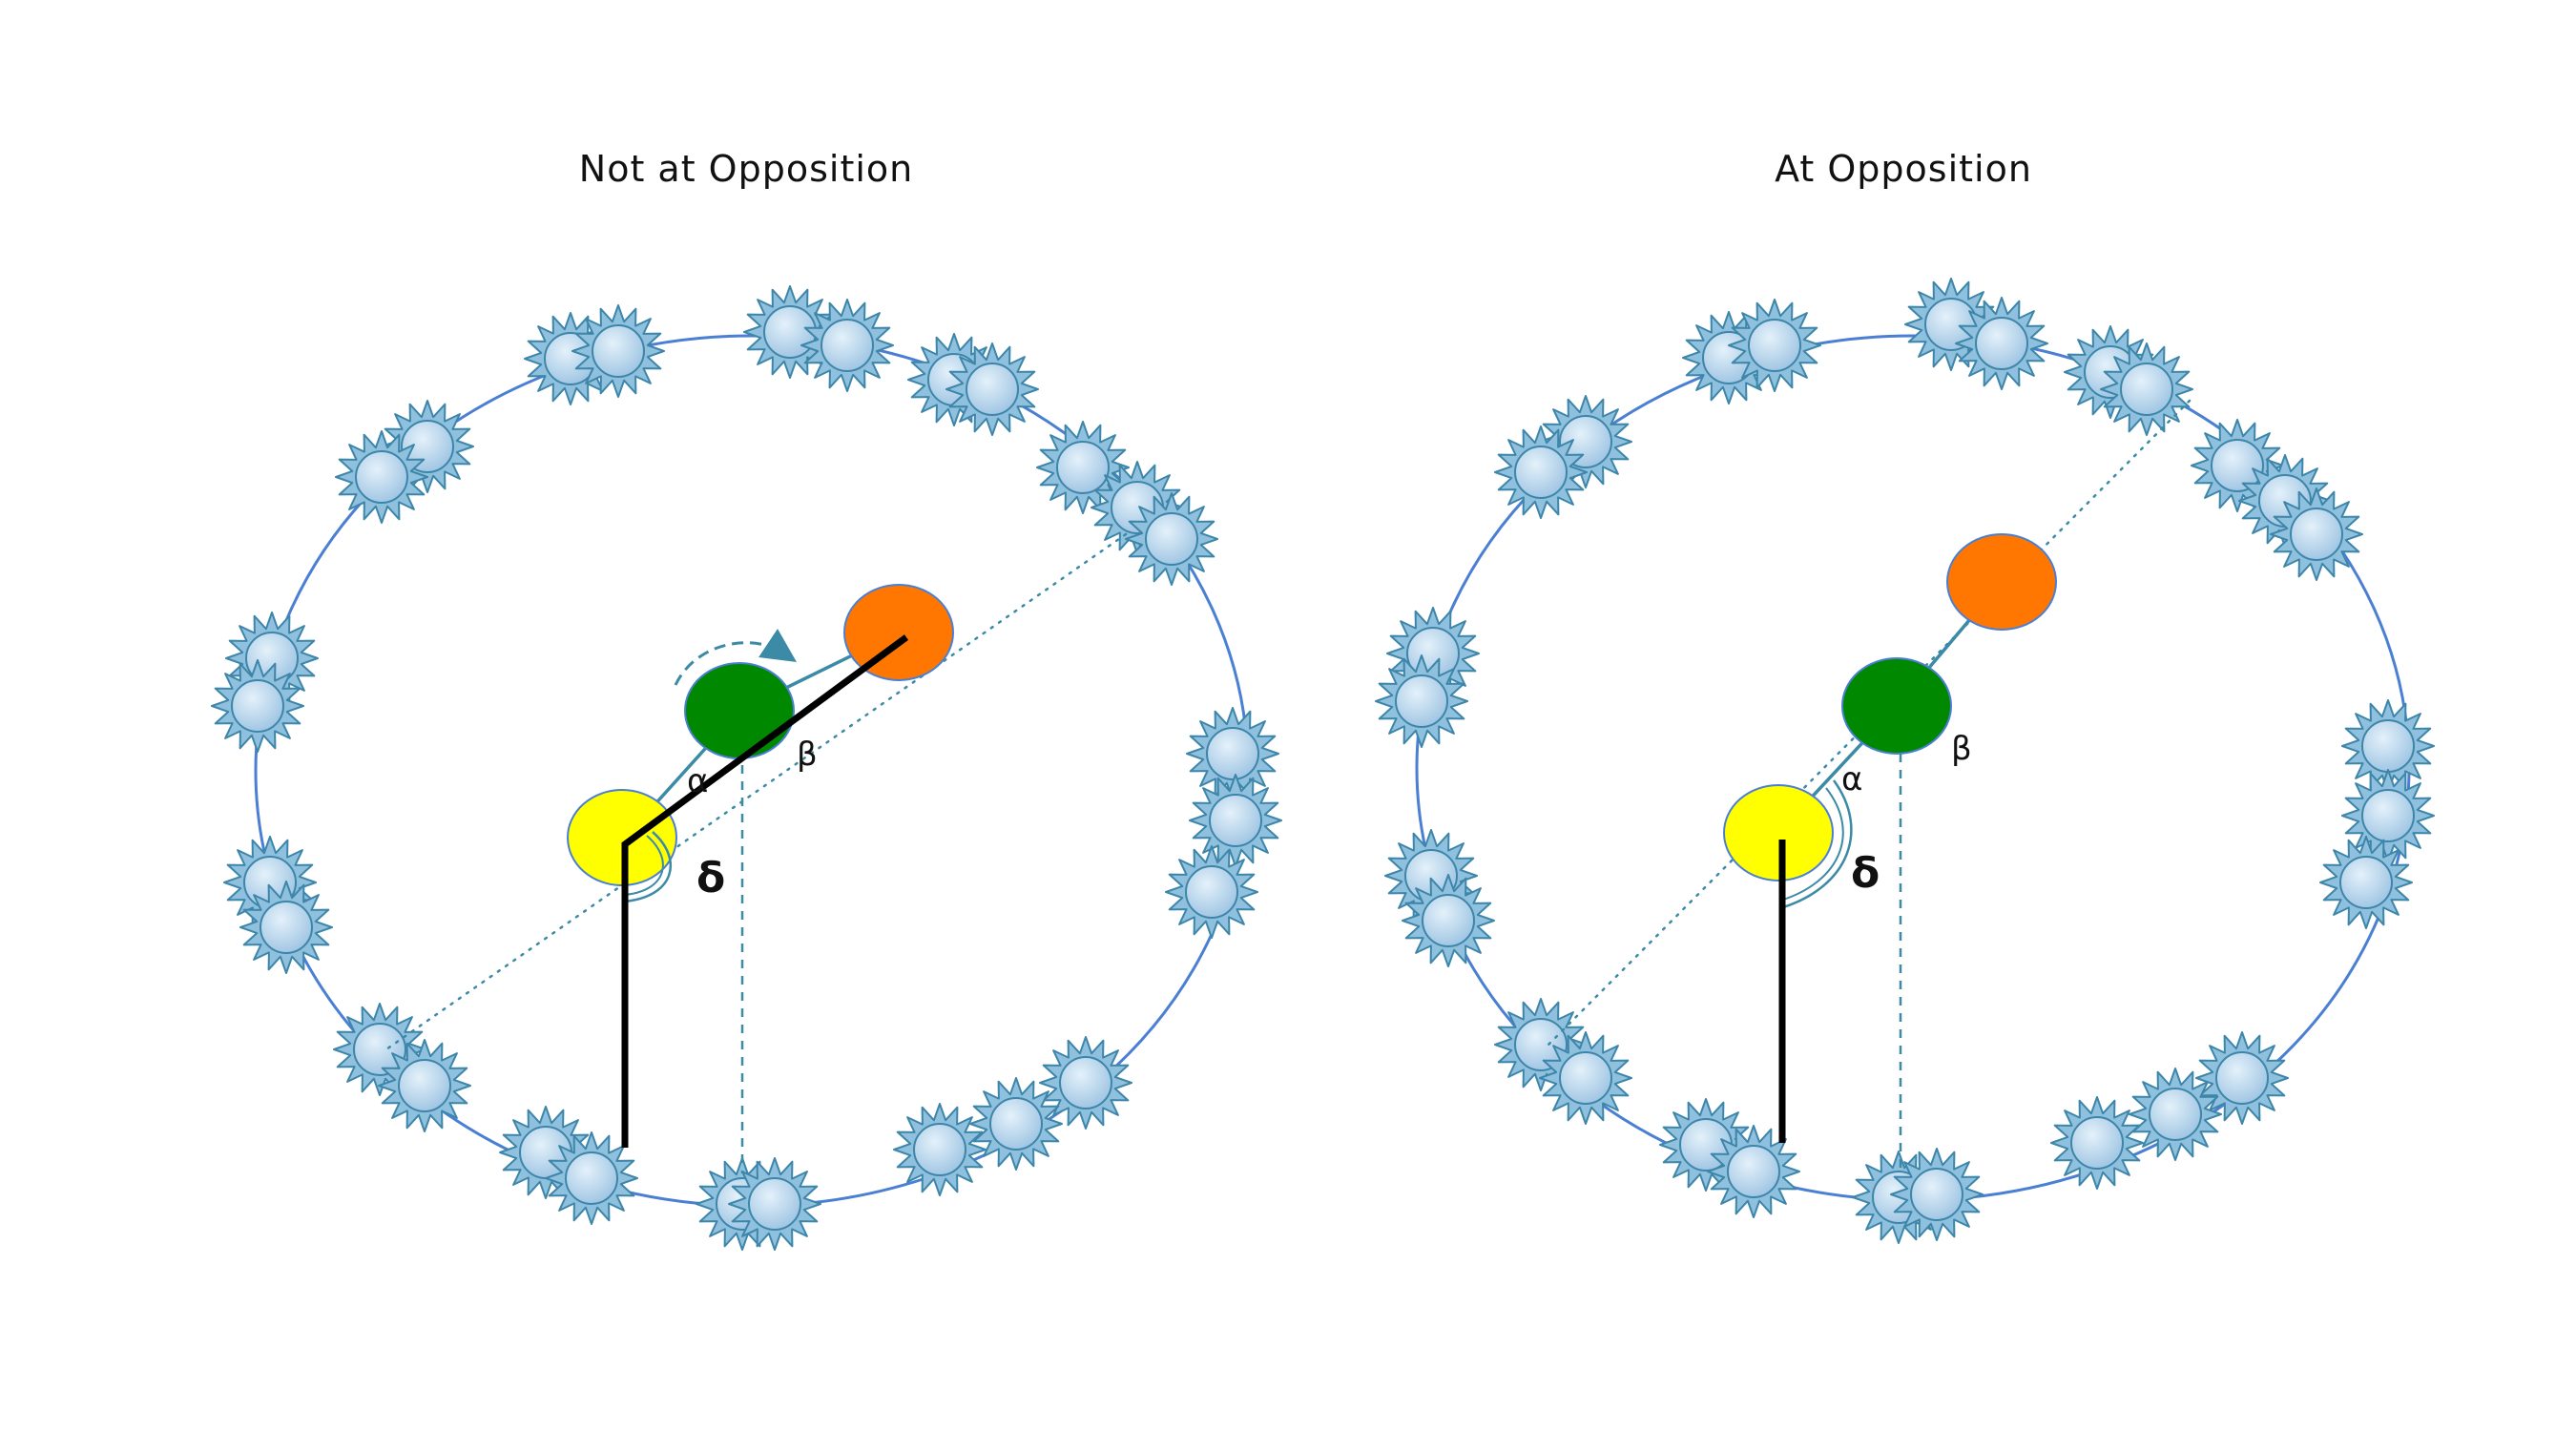  I want to click on curved-arrow-icon, so click(735, 657).